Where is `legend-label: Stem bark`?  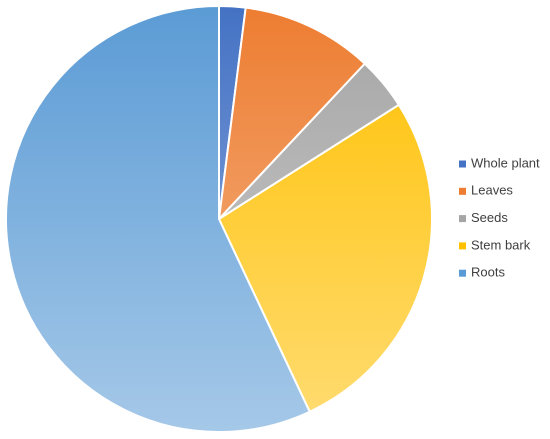 legend-label: Stem bark is located at coordinates (501, 244).